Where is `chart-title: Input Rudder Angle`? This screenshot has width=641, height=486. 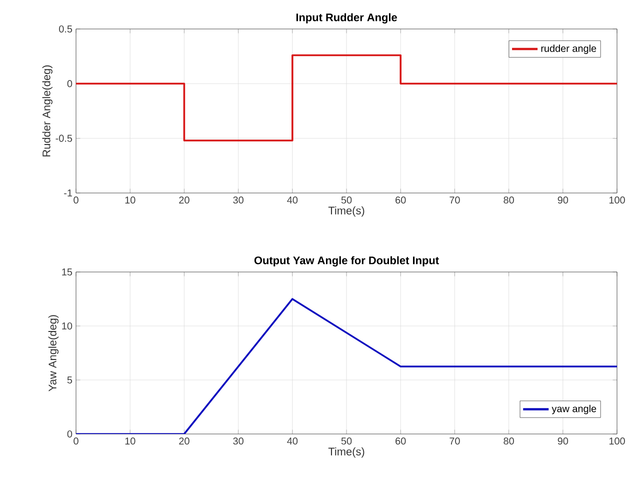 chart-title: Input Rudder Angle is located at coordinates (346, 18).